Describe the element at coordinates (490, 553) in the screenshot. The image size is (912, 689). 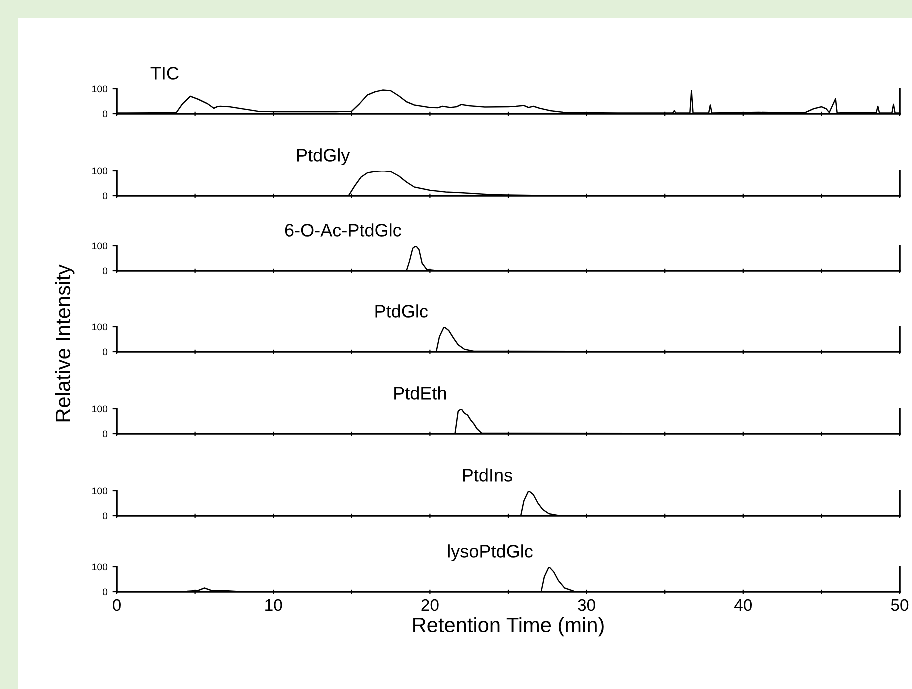
I see `series-label: lysoPtdGlc` at that location.